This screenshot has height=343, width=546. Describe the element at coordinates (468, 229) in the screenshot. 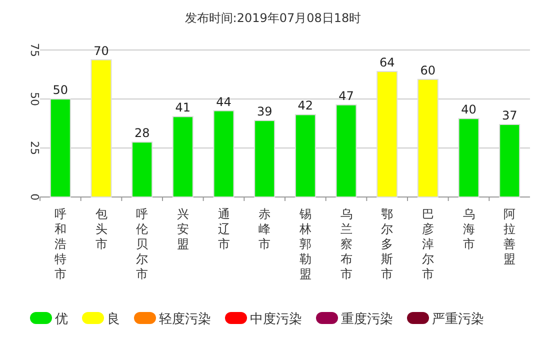

I see `x-tick-label: 乌海市` at that location.